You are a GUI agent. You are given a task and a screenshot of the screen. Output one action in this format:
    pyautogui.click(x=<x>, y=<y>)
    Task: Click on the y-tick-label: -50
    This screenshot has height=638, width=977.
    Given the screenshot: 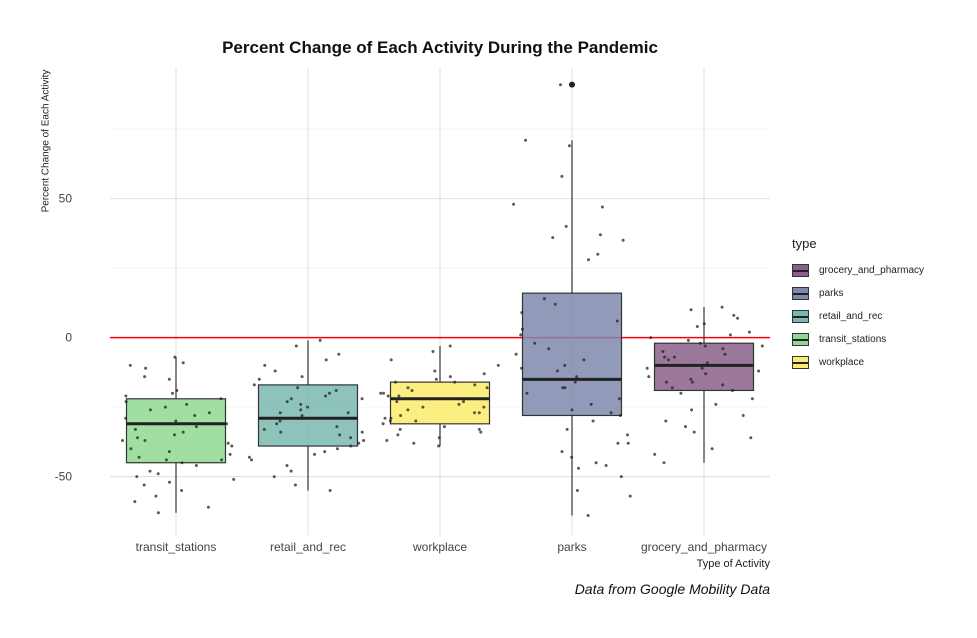 What is the action you would take?
    pyautogui.click(x=64, y=477)
    